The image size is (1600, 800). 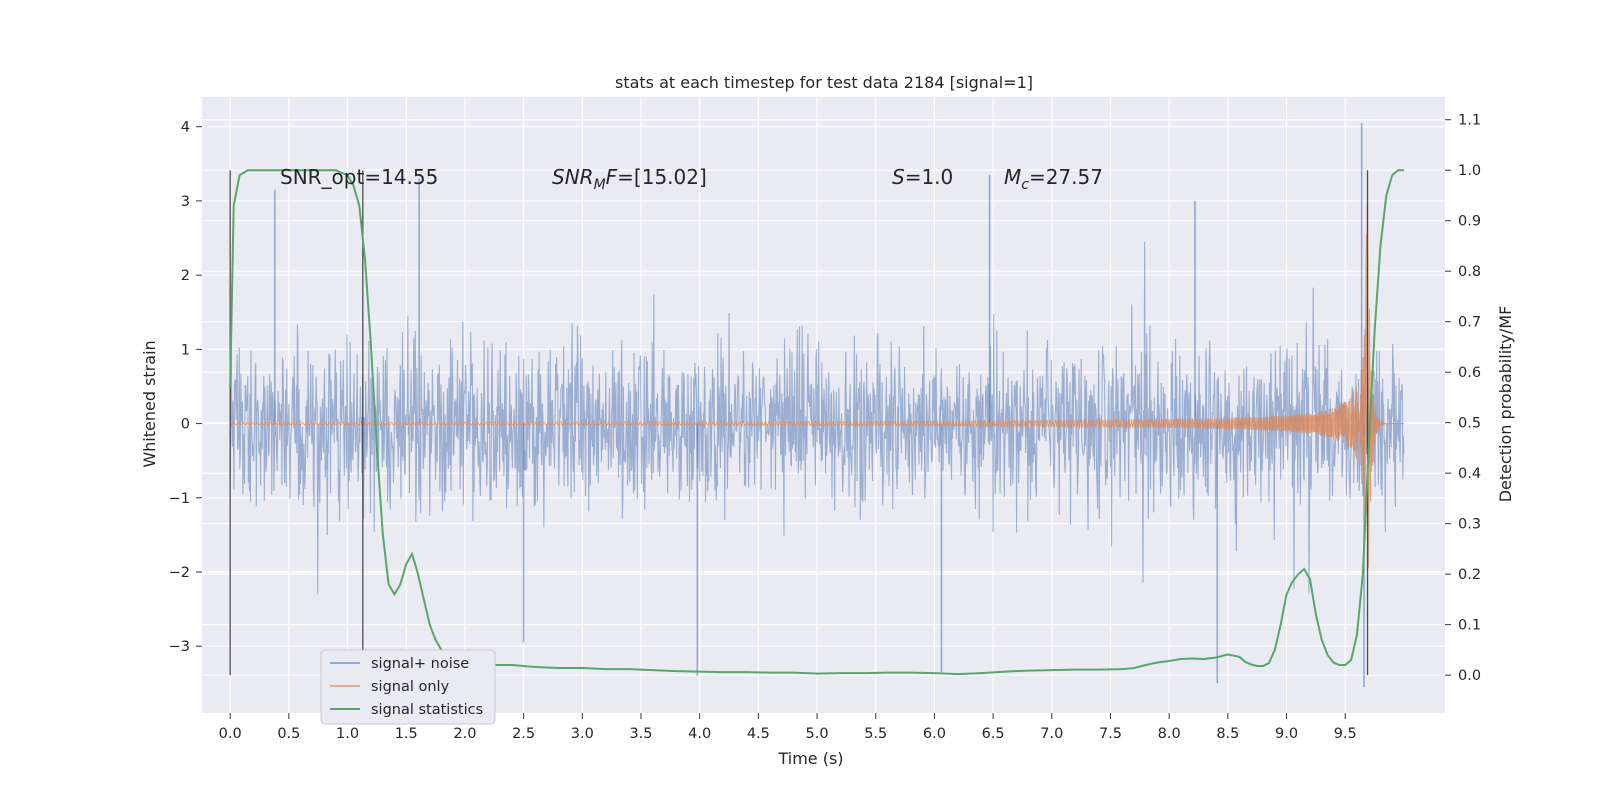 I want to click on mc-sub: c, so click(x=1025, y=185).